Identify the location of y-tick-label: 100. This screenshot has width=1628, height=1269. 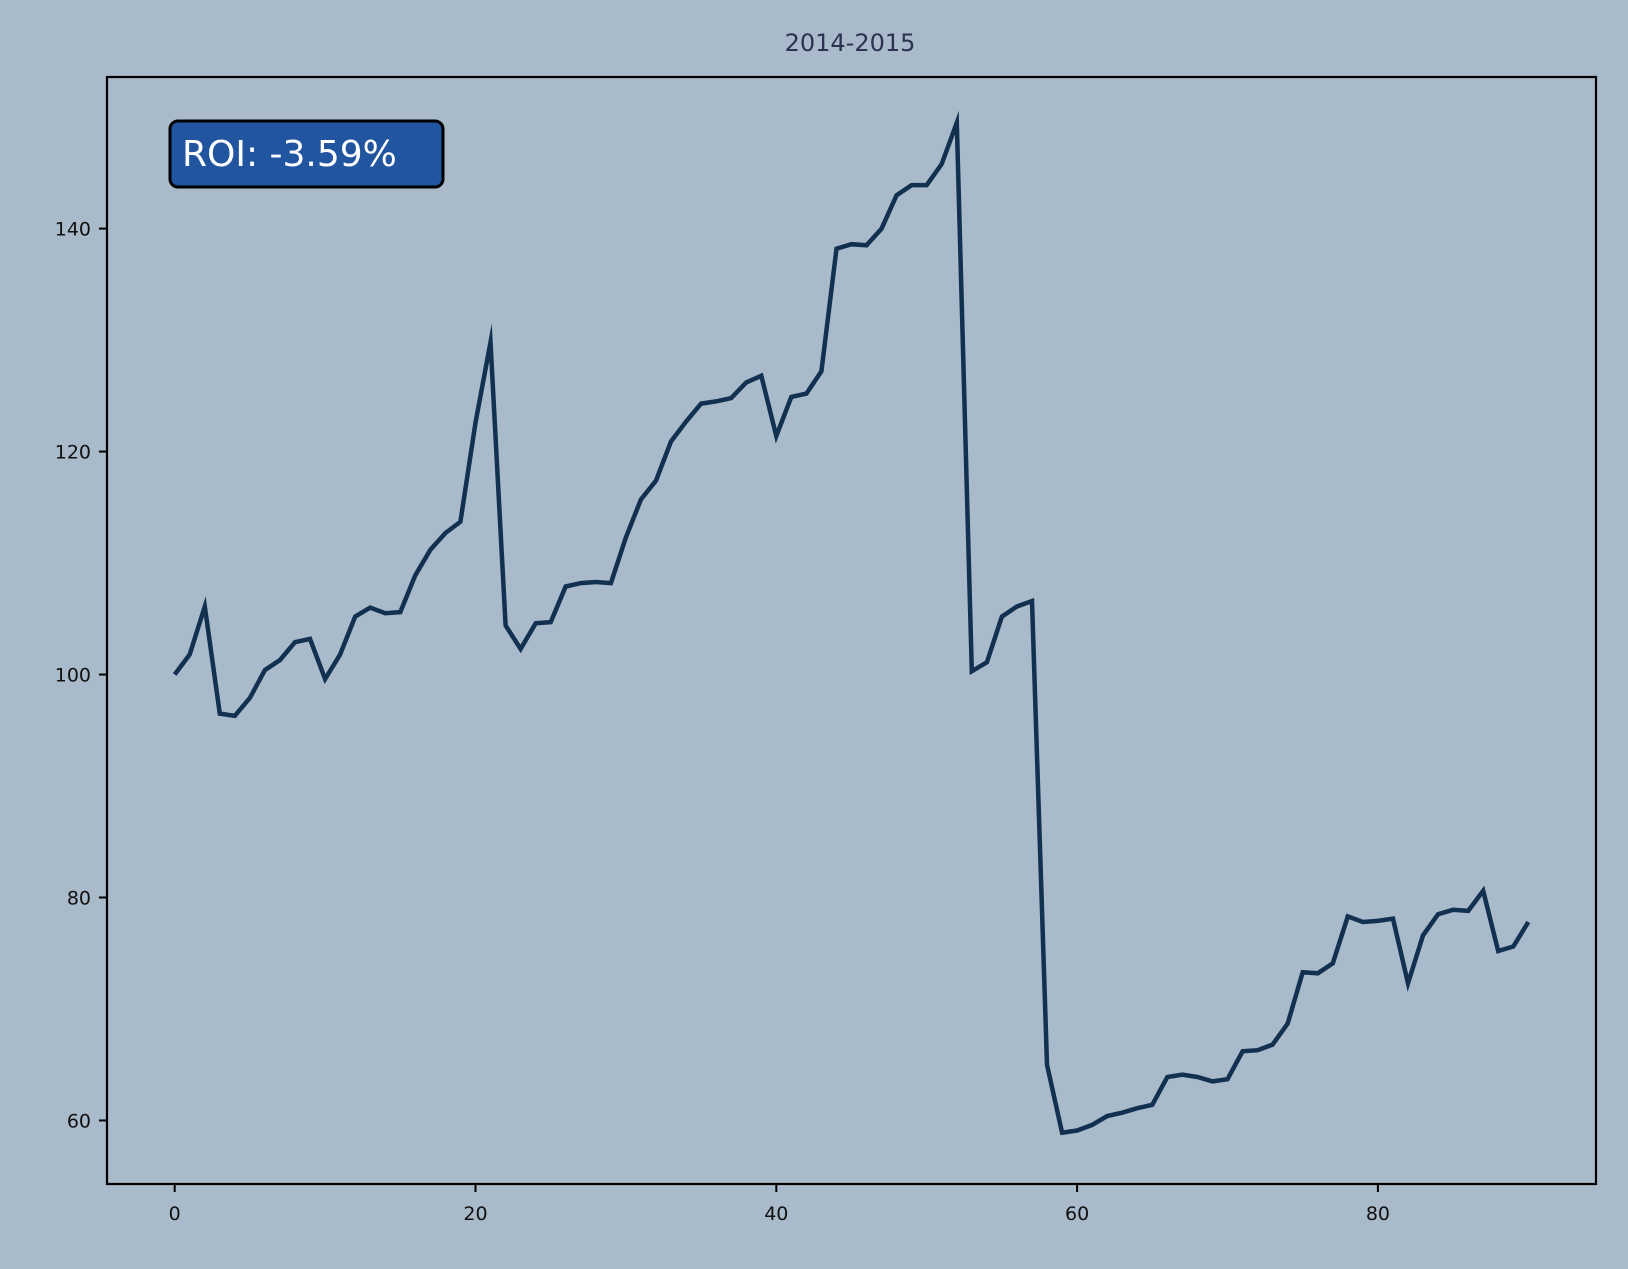
(73, 676).